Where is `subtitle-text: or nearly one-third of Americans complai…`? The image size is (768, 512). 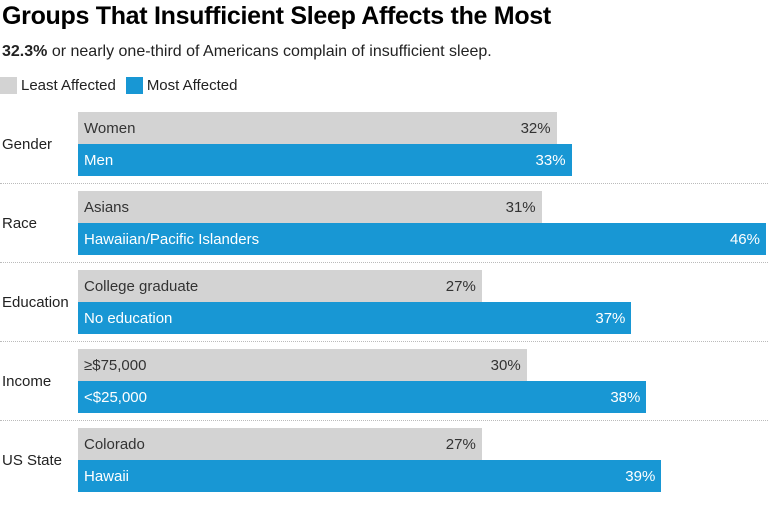 subtitle-text: or nearly one-third of Americans complai… is located at coordinates (269, 51).